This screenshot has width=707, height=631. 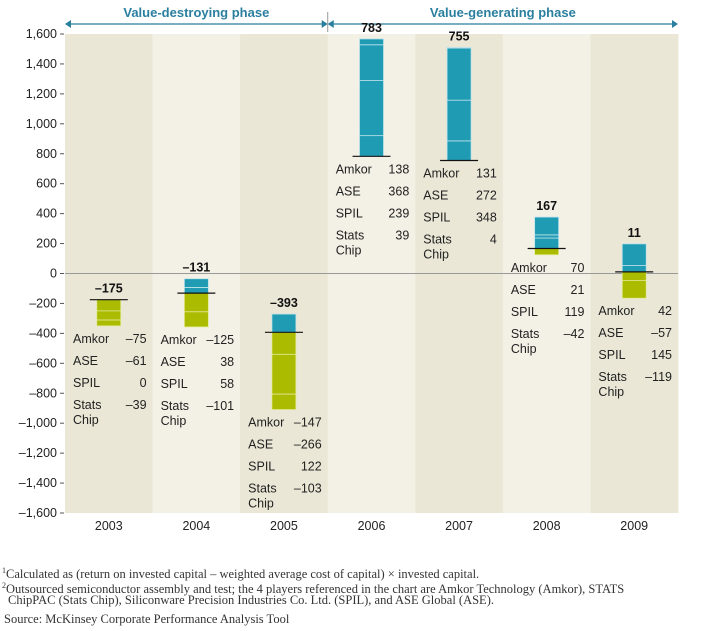 I want to click on x-tick-label: 2003, so click(x=109, y=526).